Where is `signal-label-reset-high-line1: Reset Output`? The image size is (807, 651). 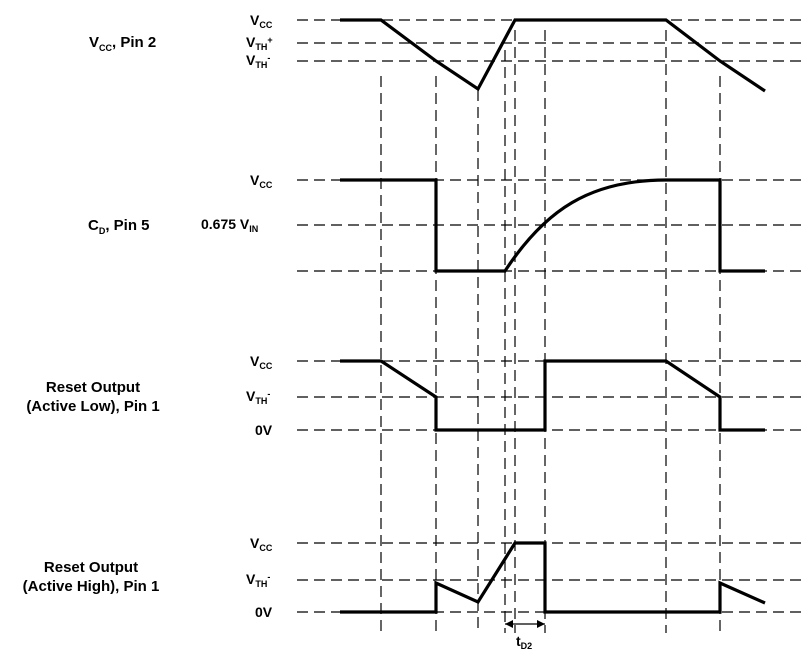
signal-label-reset-high-line1: Reset Output is located at coordinates (91, 567).